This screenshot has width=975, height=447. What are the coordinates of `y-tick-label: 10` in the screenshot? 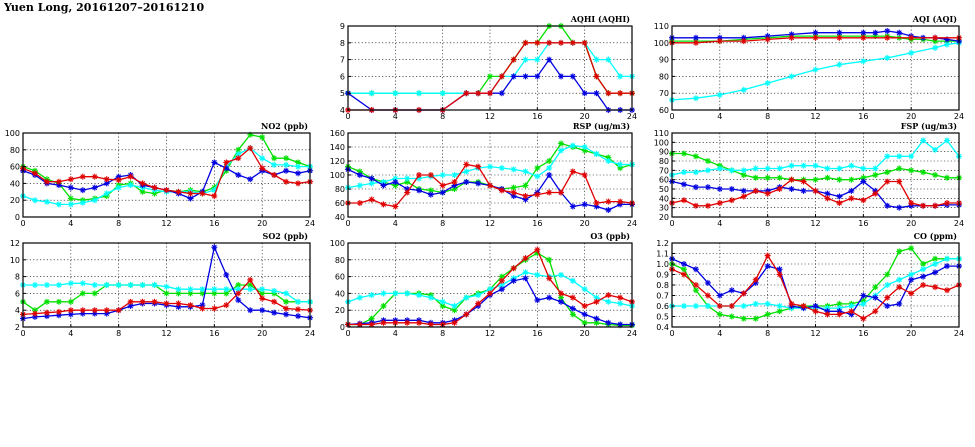 It's located at (15, 260).